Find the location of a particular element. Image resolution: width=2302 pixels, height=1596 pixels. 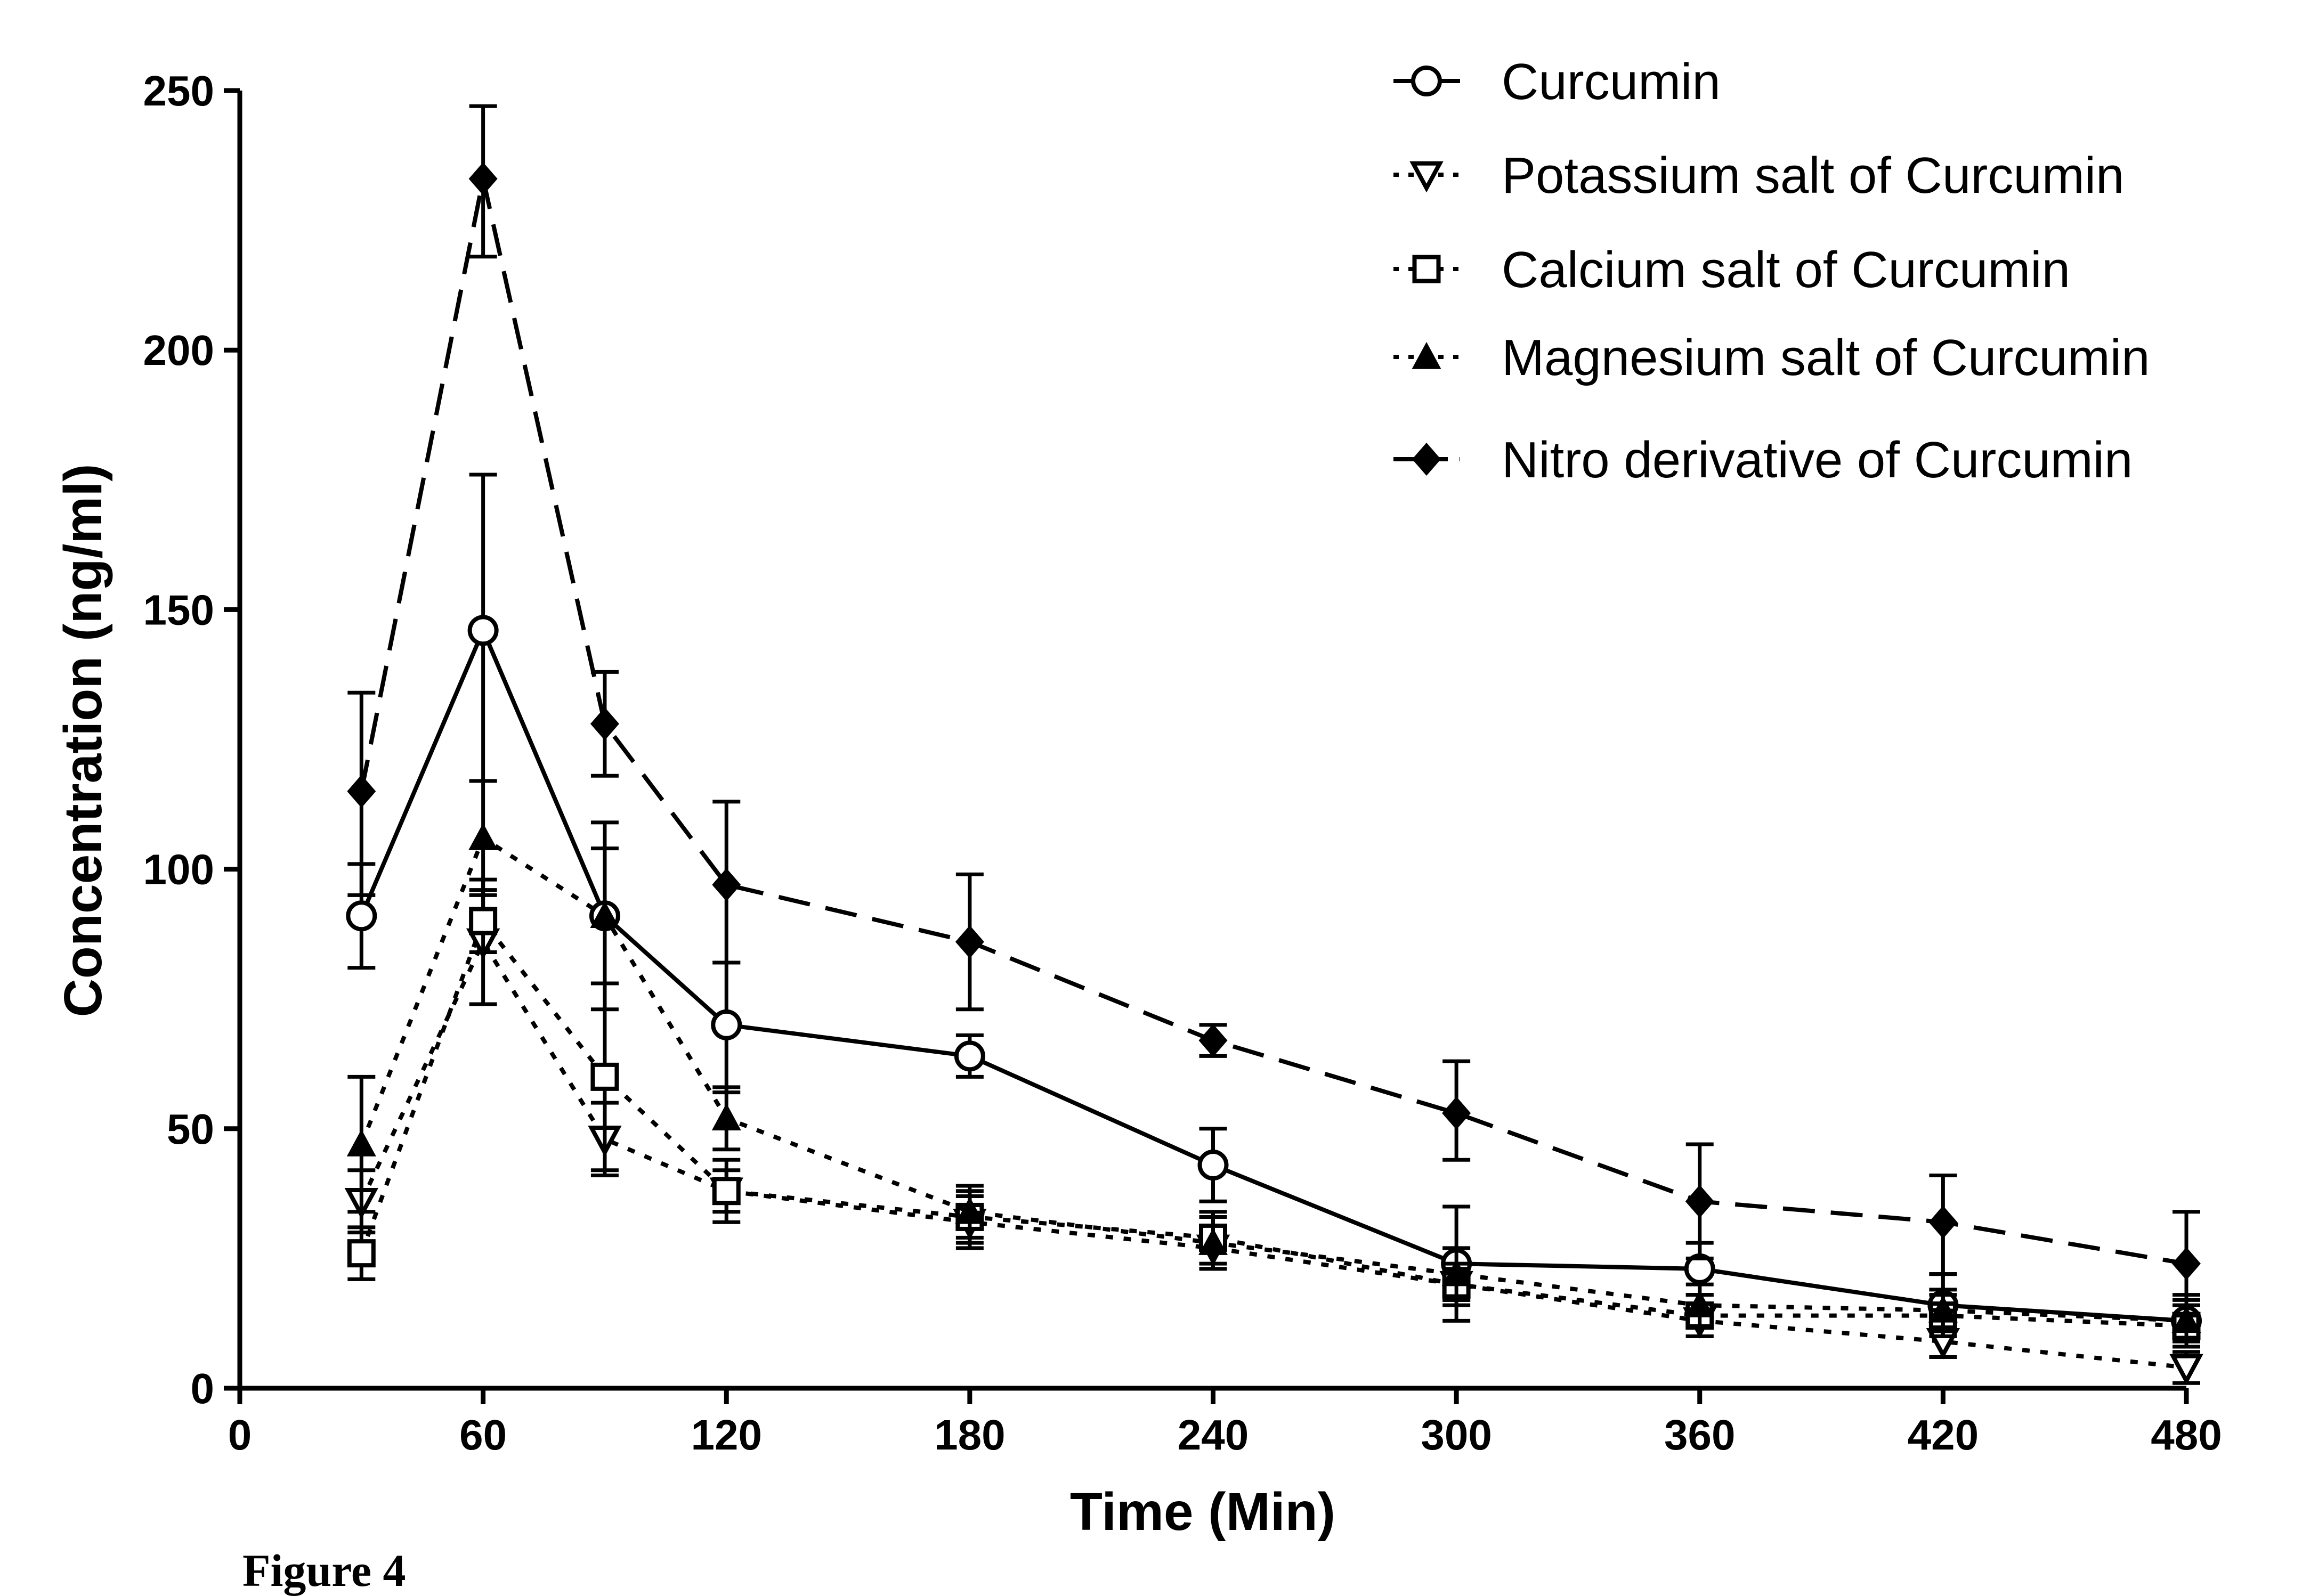

legend-label: Nitro derivative of Curcumin is located at coordinates (1817, 459).